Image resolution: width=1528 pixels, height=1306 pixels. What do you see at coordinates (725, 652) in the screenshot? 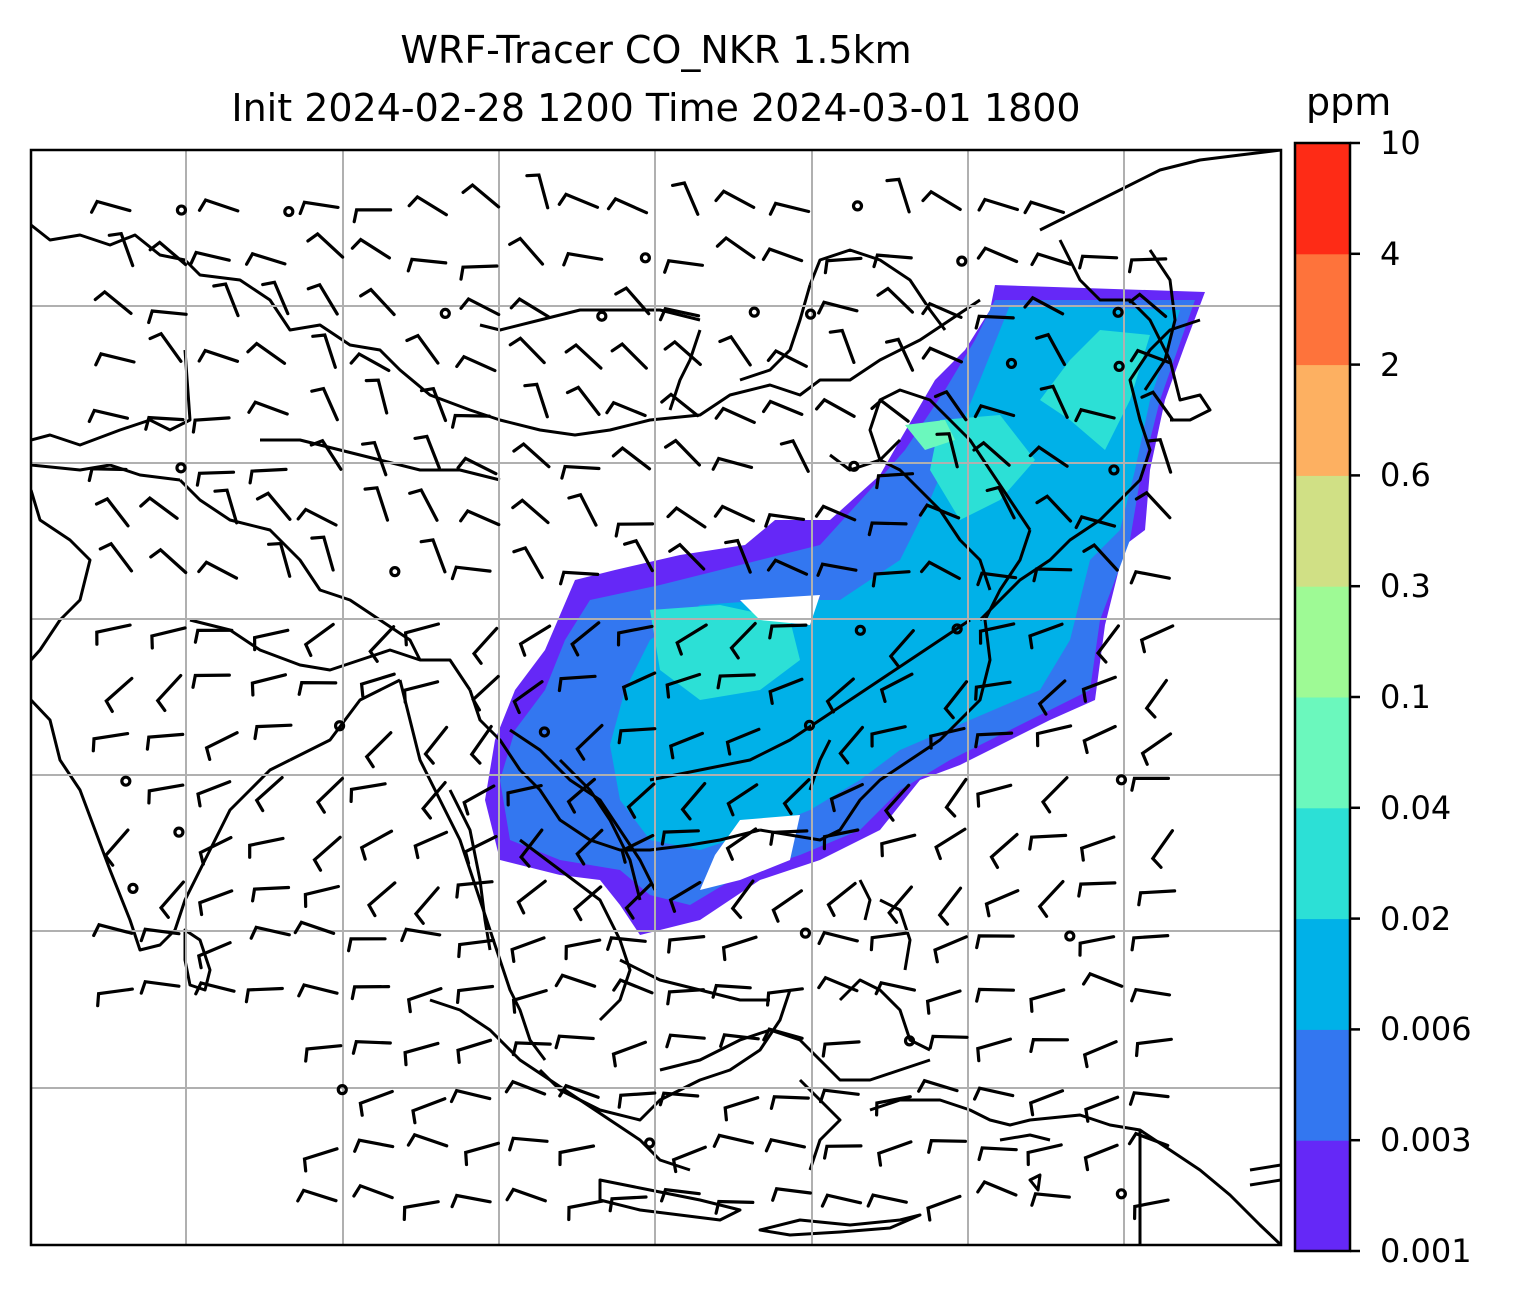
I see `plume-level-3c` at bounding box center [725, 652].